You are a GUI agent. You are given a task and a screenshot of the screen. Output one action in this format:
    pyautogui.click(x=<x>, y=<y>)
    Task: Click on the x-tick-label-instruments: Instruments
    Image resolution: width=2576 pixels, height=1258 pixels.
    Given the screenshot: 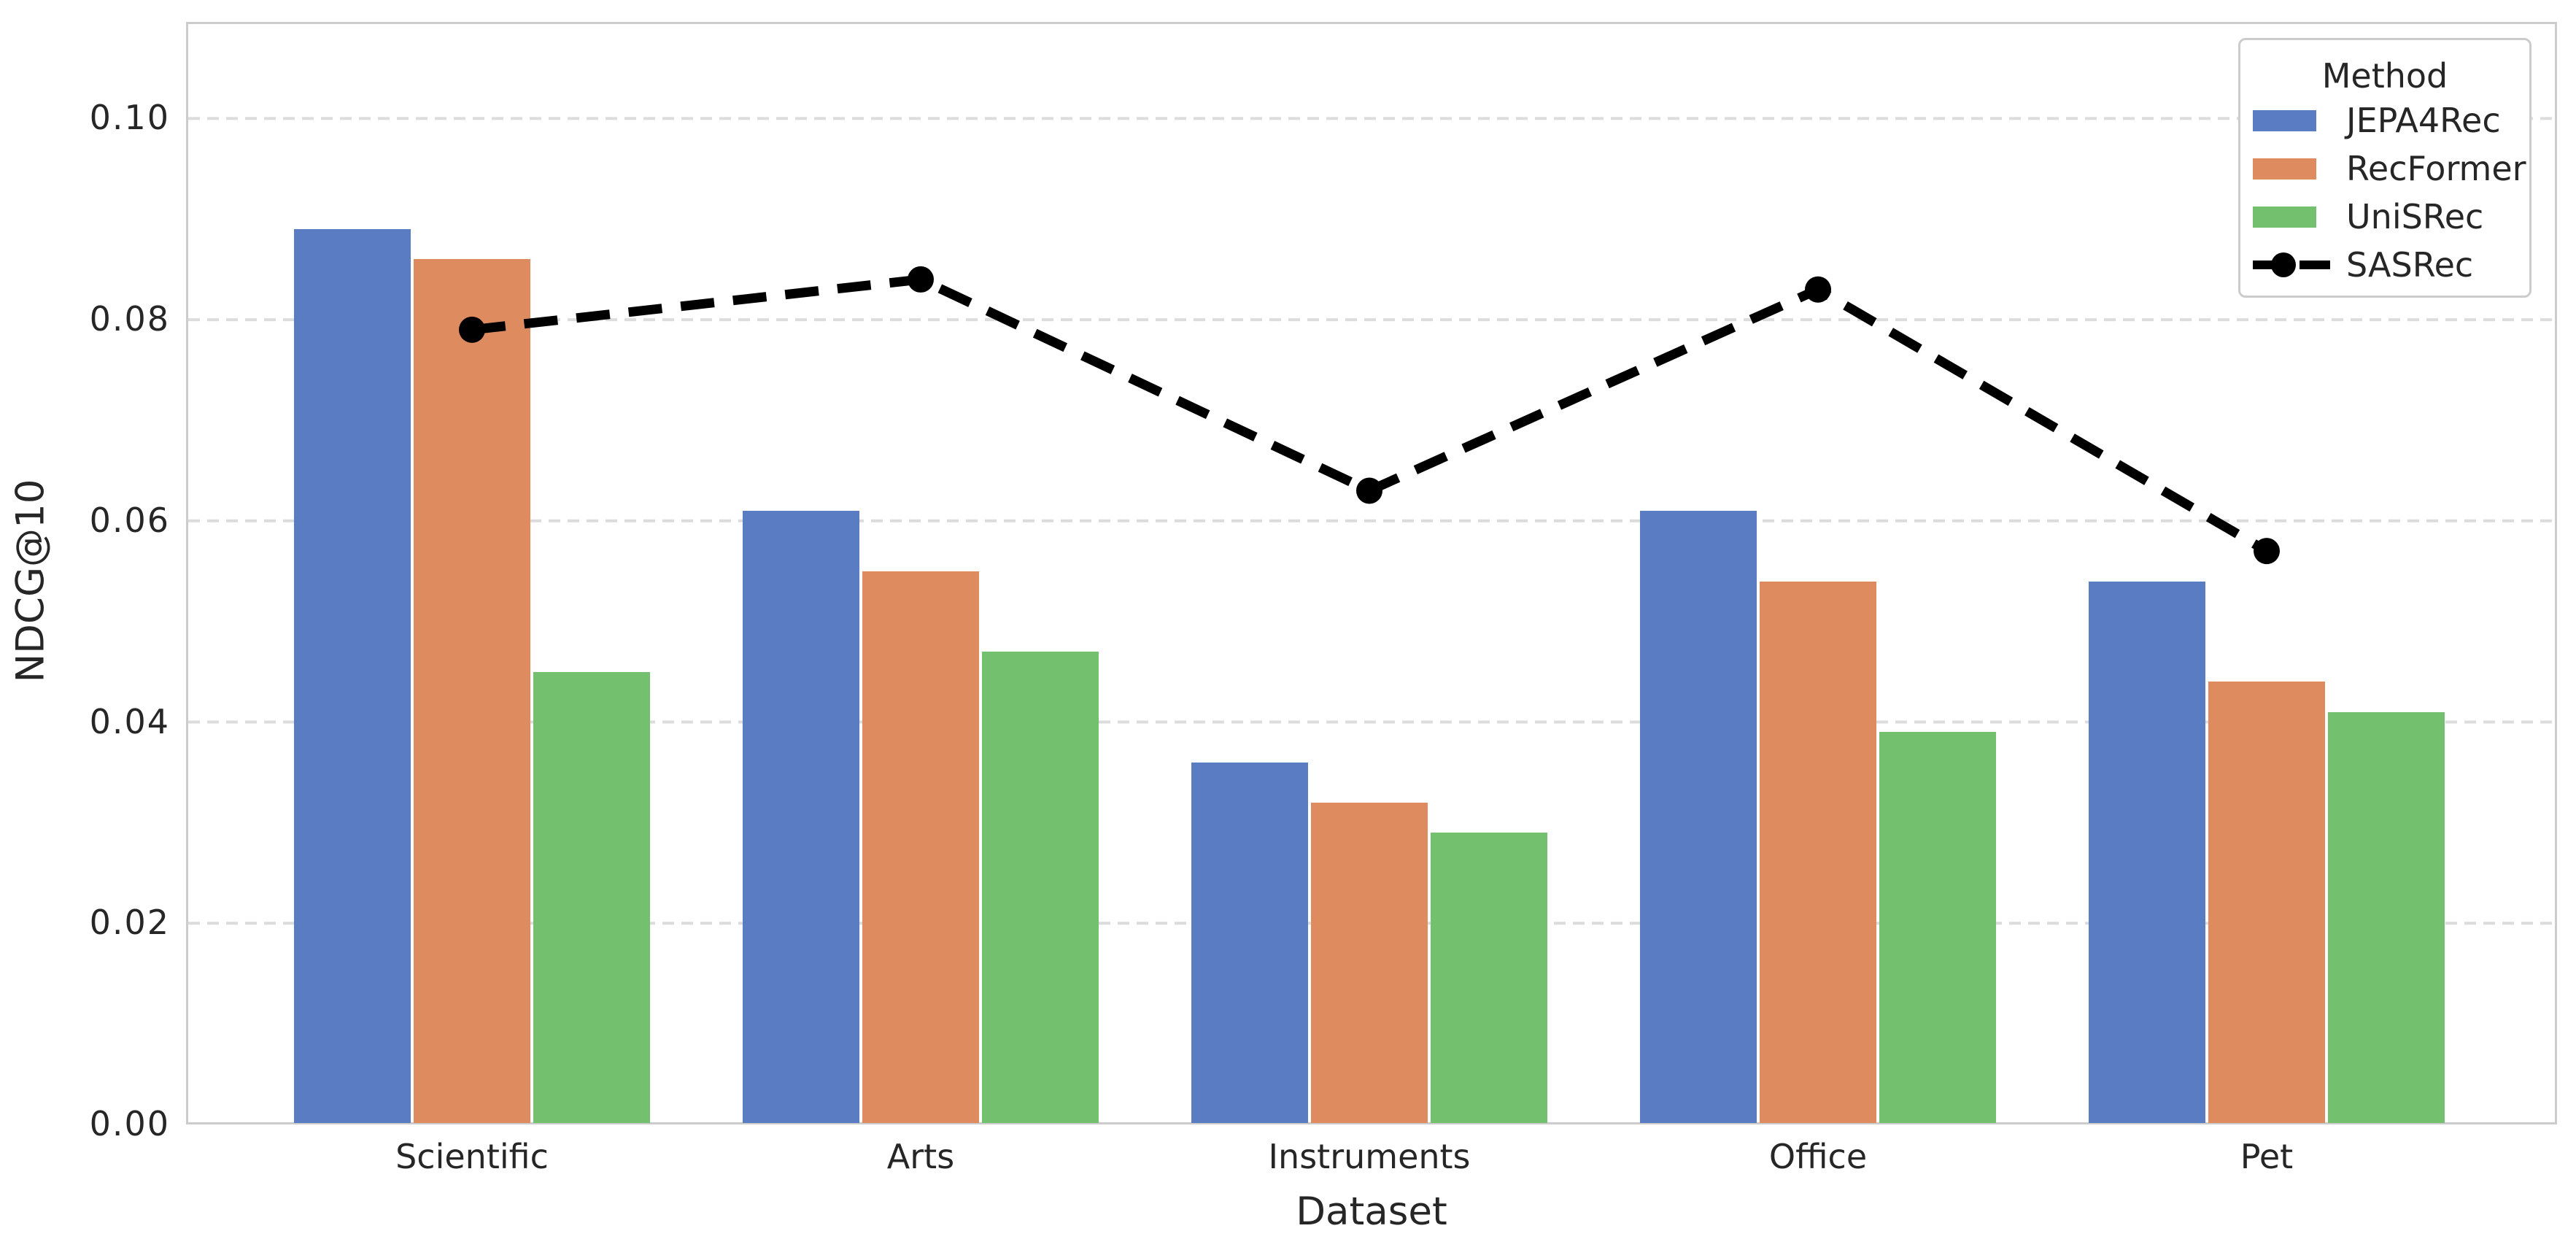 What is the action you would take?
    pyautogui.click(x=1369, y=1156)
    